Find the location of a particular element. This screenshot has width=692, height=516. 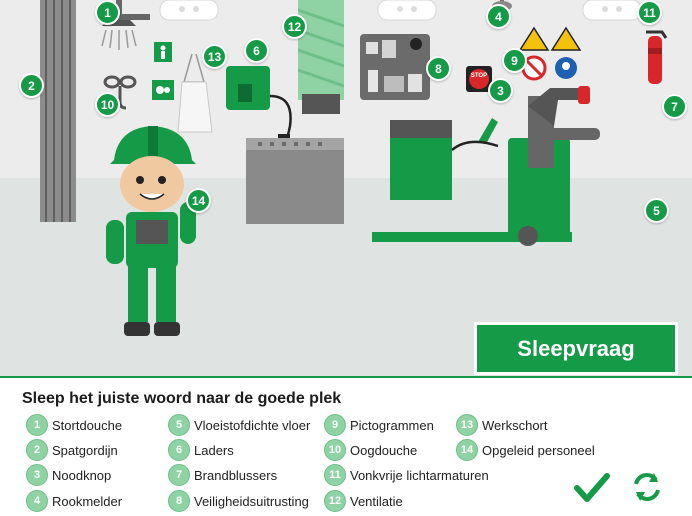

draggable-word: 5 Vloeistofdichte vloer is located at coordinates (239, 425).